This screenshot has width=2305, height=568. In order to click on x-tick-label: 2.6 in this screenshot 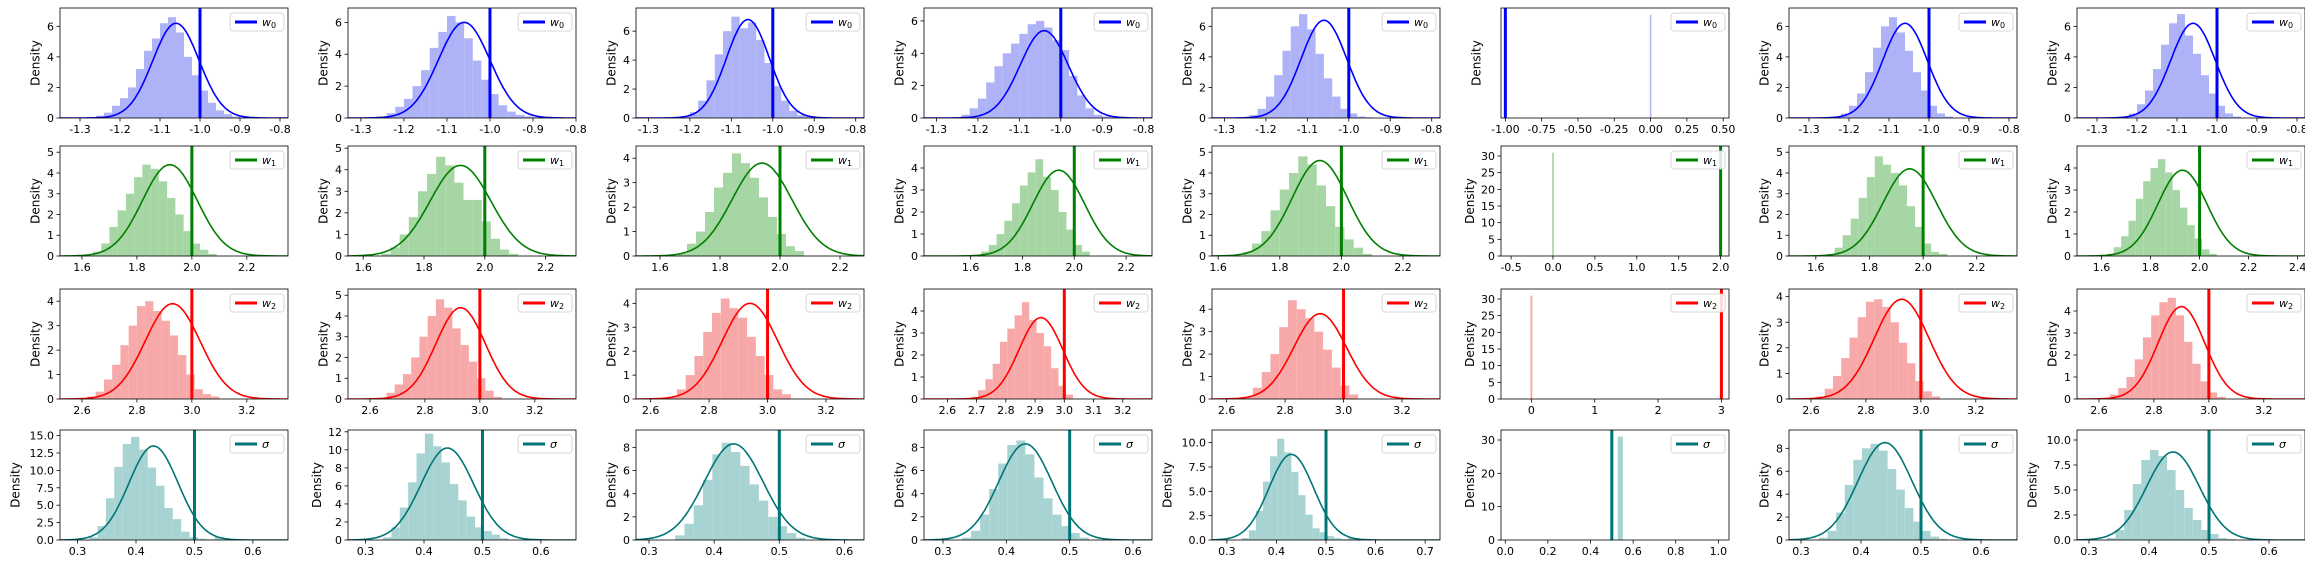, I will do `click(370, 410)`.